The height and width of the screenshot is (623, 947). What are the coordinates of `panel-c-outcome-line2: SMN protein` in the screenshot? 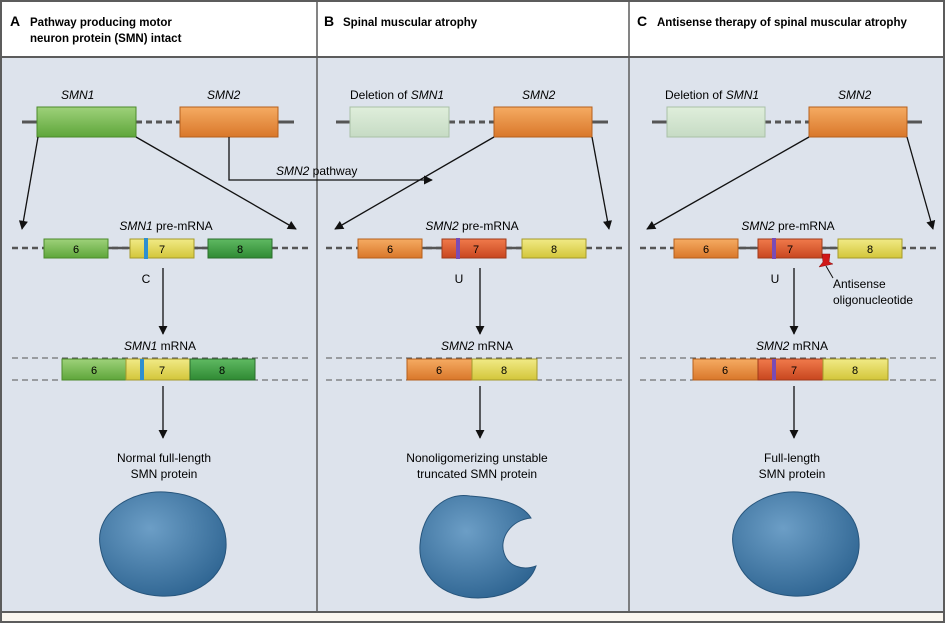 It's located at (792, 474).